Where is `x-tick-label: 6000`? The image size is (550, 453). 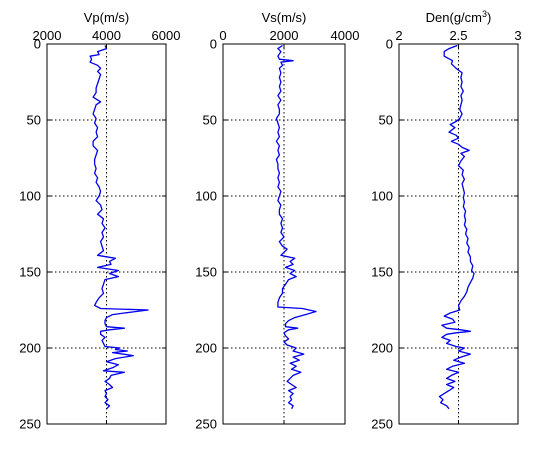
x-tick-label: 6000 is located at coordinates (166, 35).